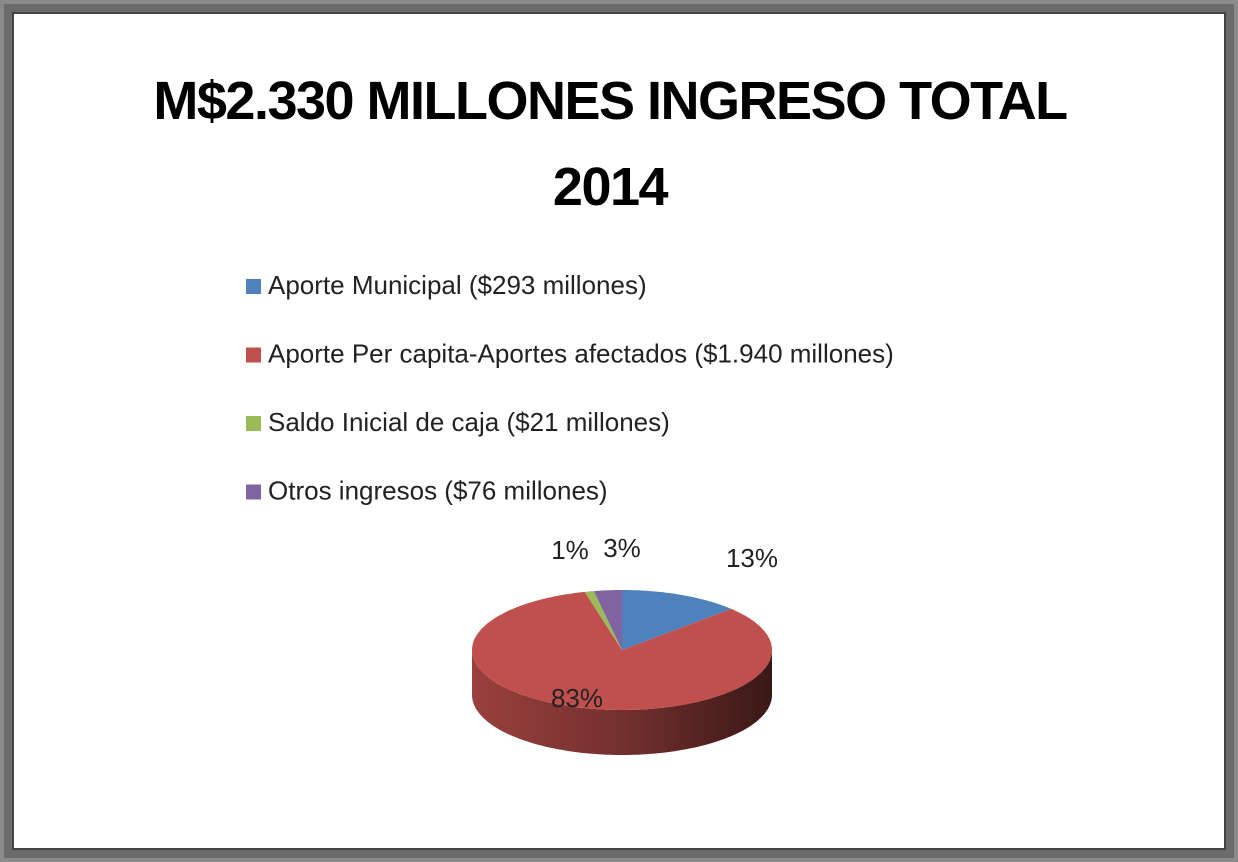 Image resolution: width=1238 pixels, height=862 pixels. Describe the element at coordinates (469, 422) in the screenshot. I see `legend-label: Saldo Inicial de caja ($21 millones)` at that location.